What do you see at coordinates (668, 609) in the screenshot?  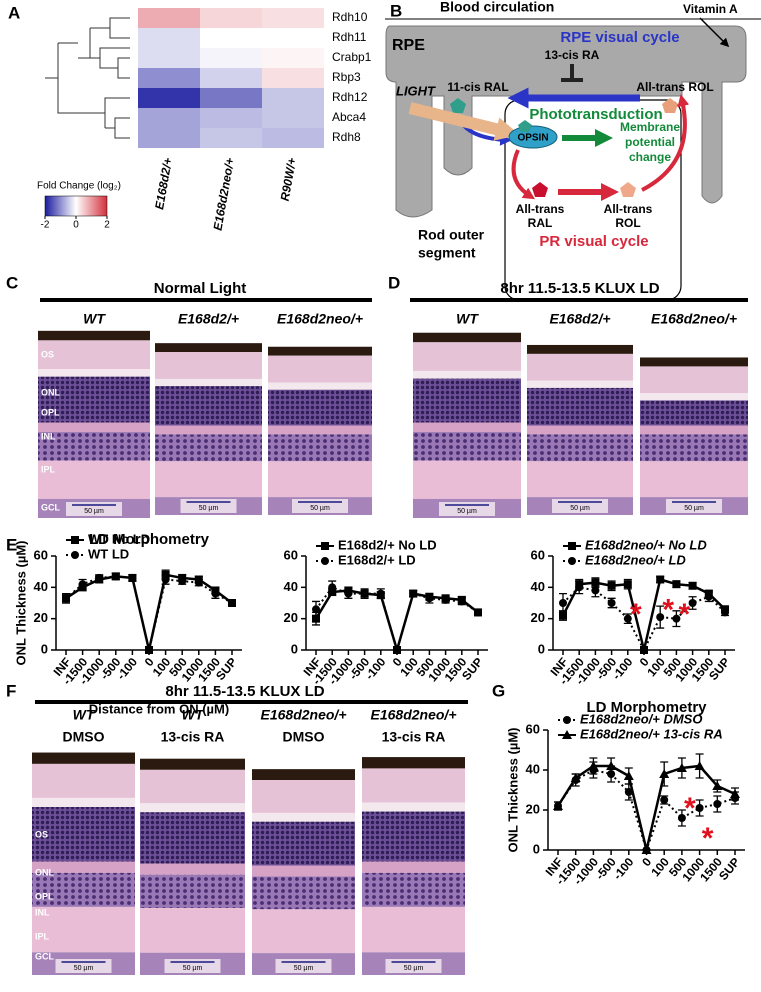 I see `annotation: *` at bounding box center [668, 609].